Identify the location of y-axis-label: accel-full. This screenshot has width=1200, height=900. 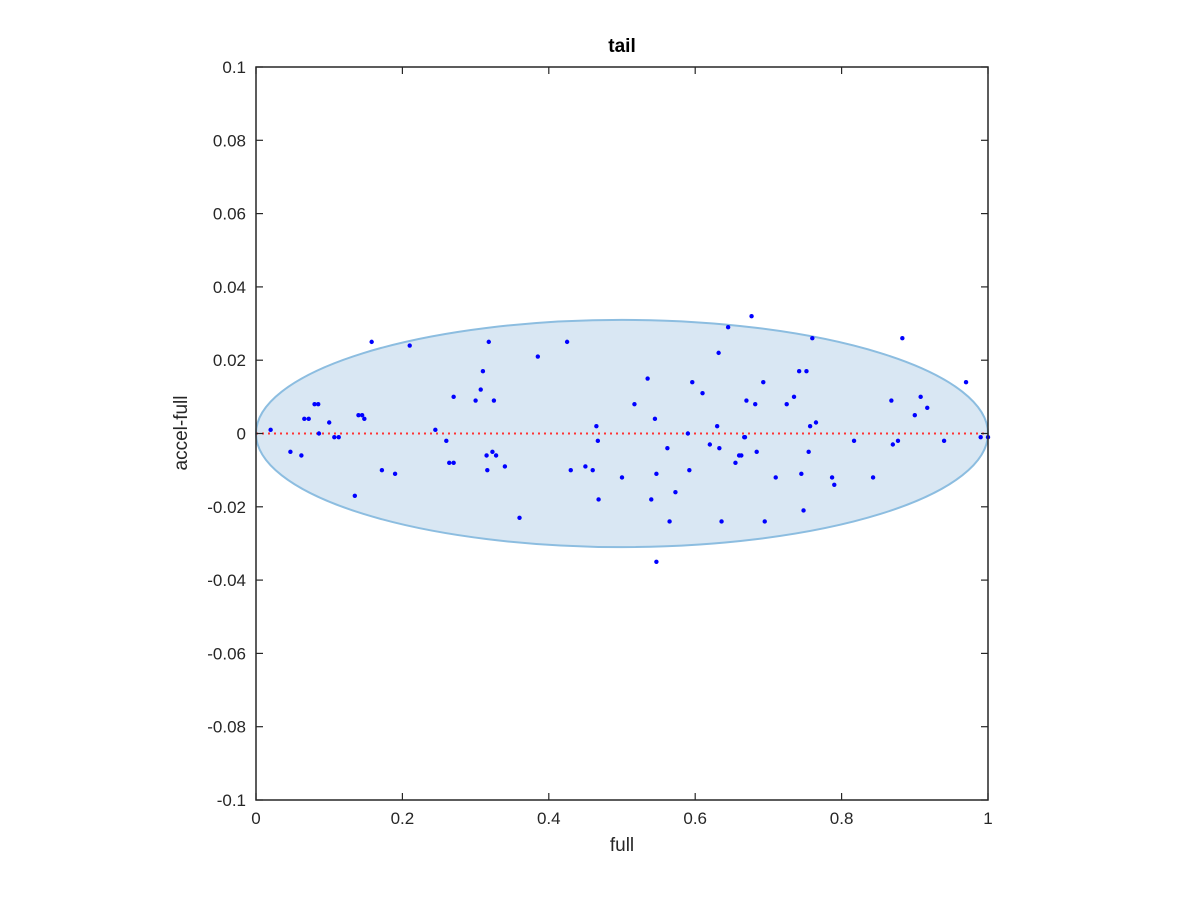
(181, 433).